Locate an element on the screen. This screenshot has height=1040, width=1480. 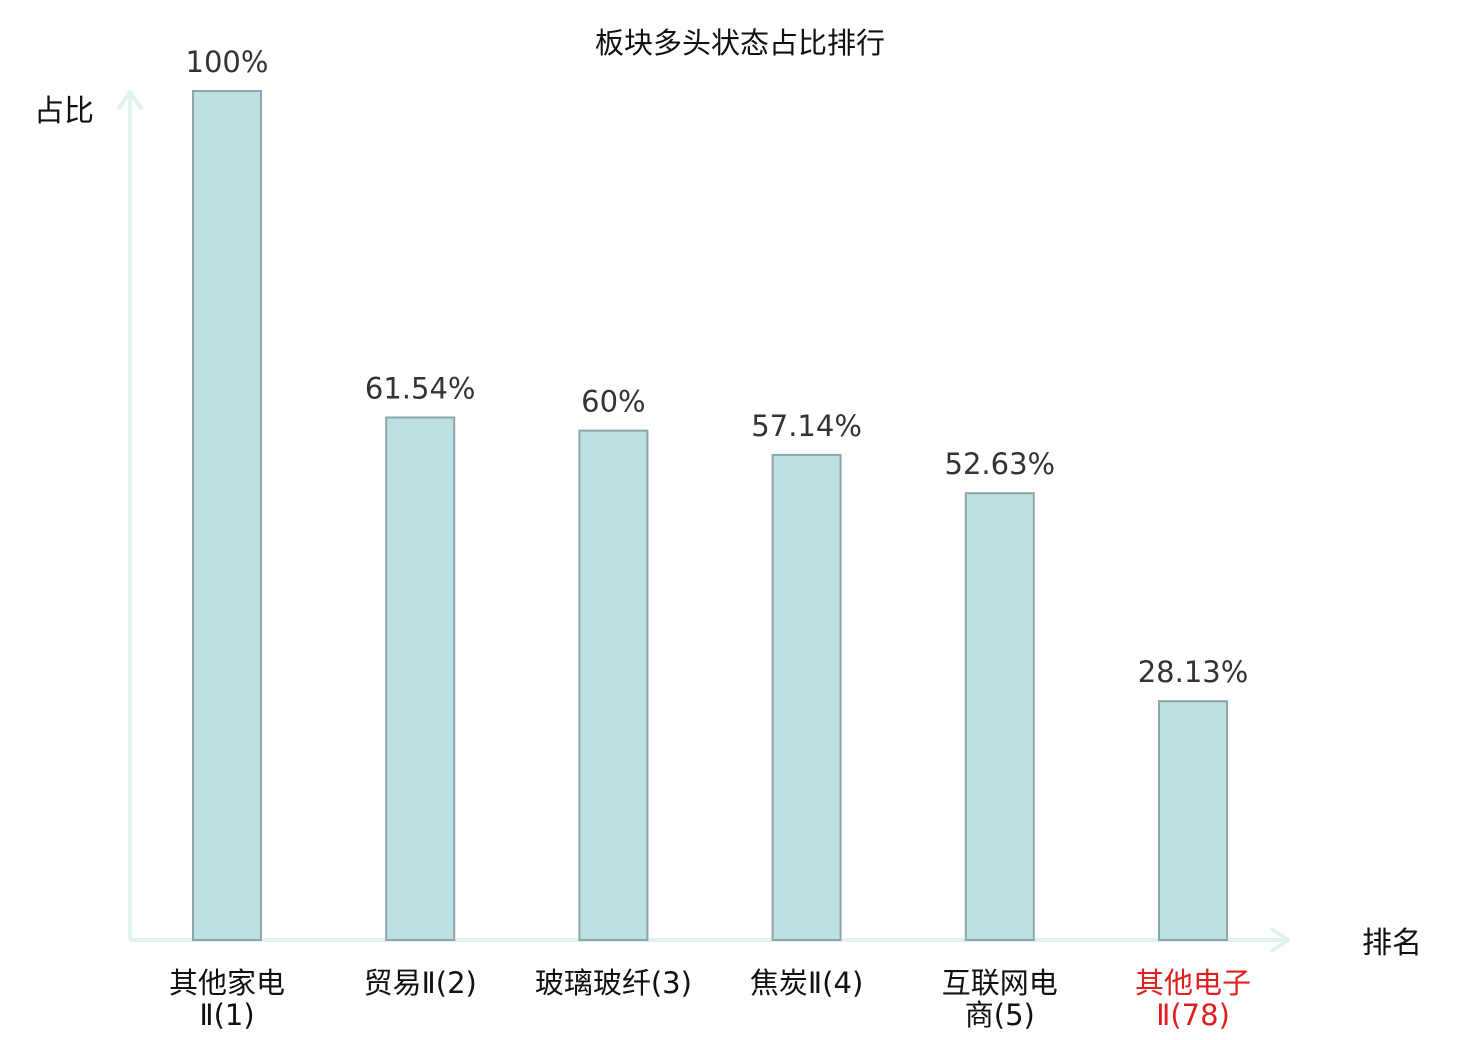
category-label-line: 其他家电 is located at coordinates (227, 983).